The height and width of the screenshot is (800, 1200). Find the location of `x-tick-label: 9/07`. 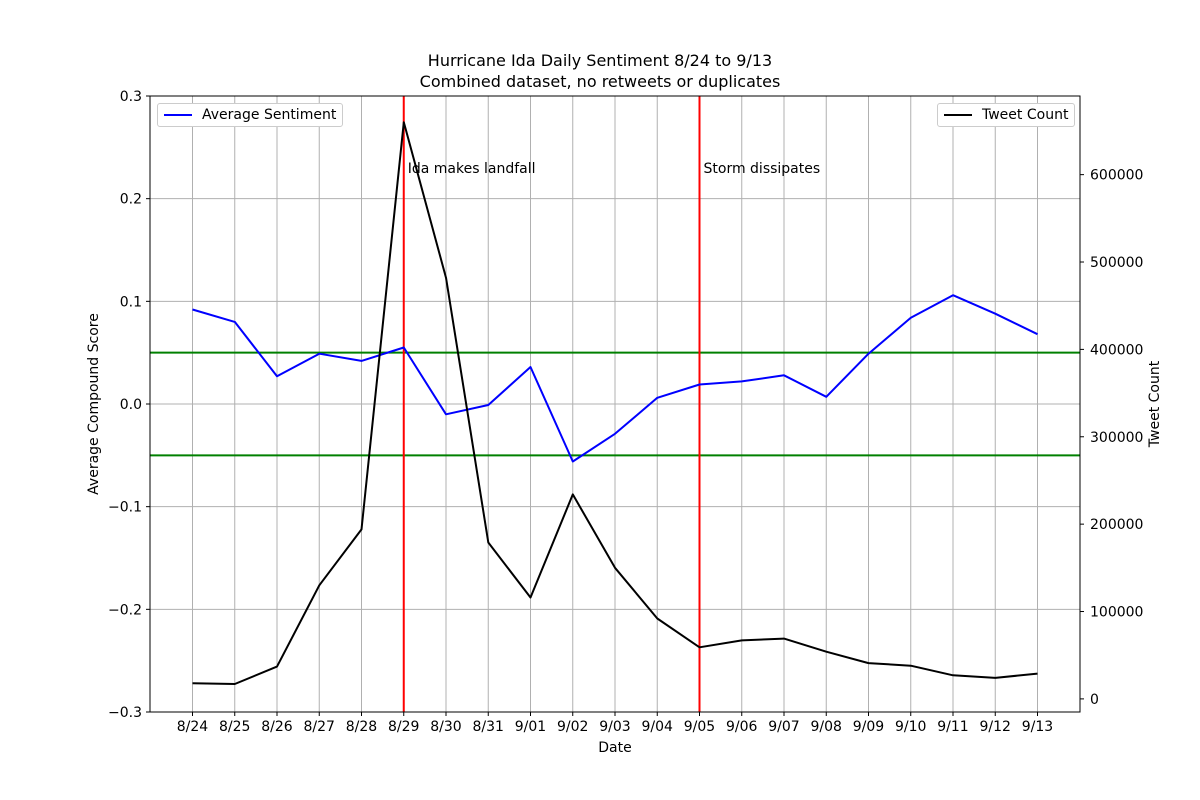

x-tick-label: 9/07 is located at coordinates (783, 727).